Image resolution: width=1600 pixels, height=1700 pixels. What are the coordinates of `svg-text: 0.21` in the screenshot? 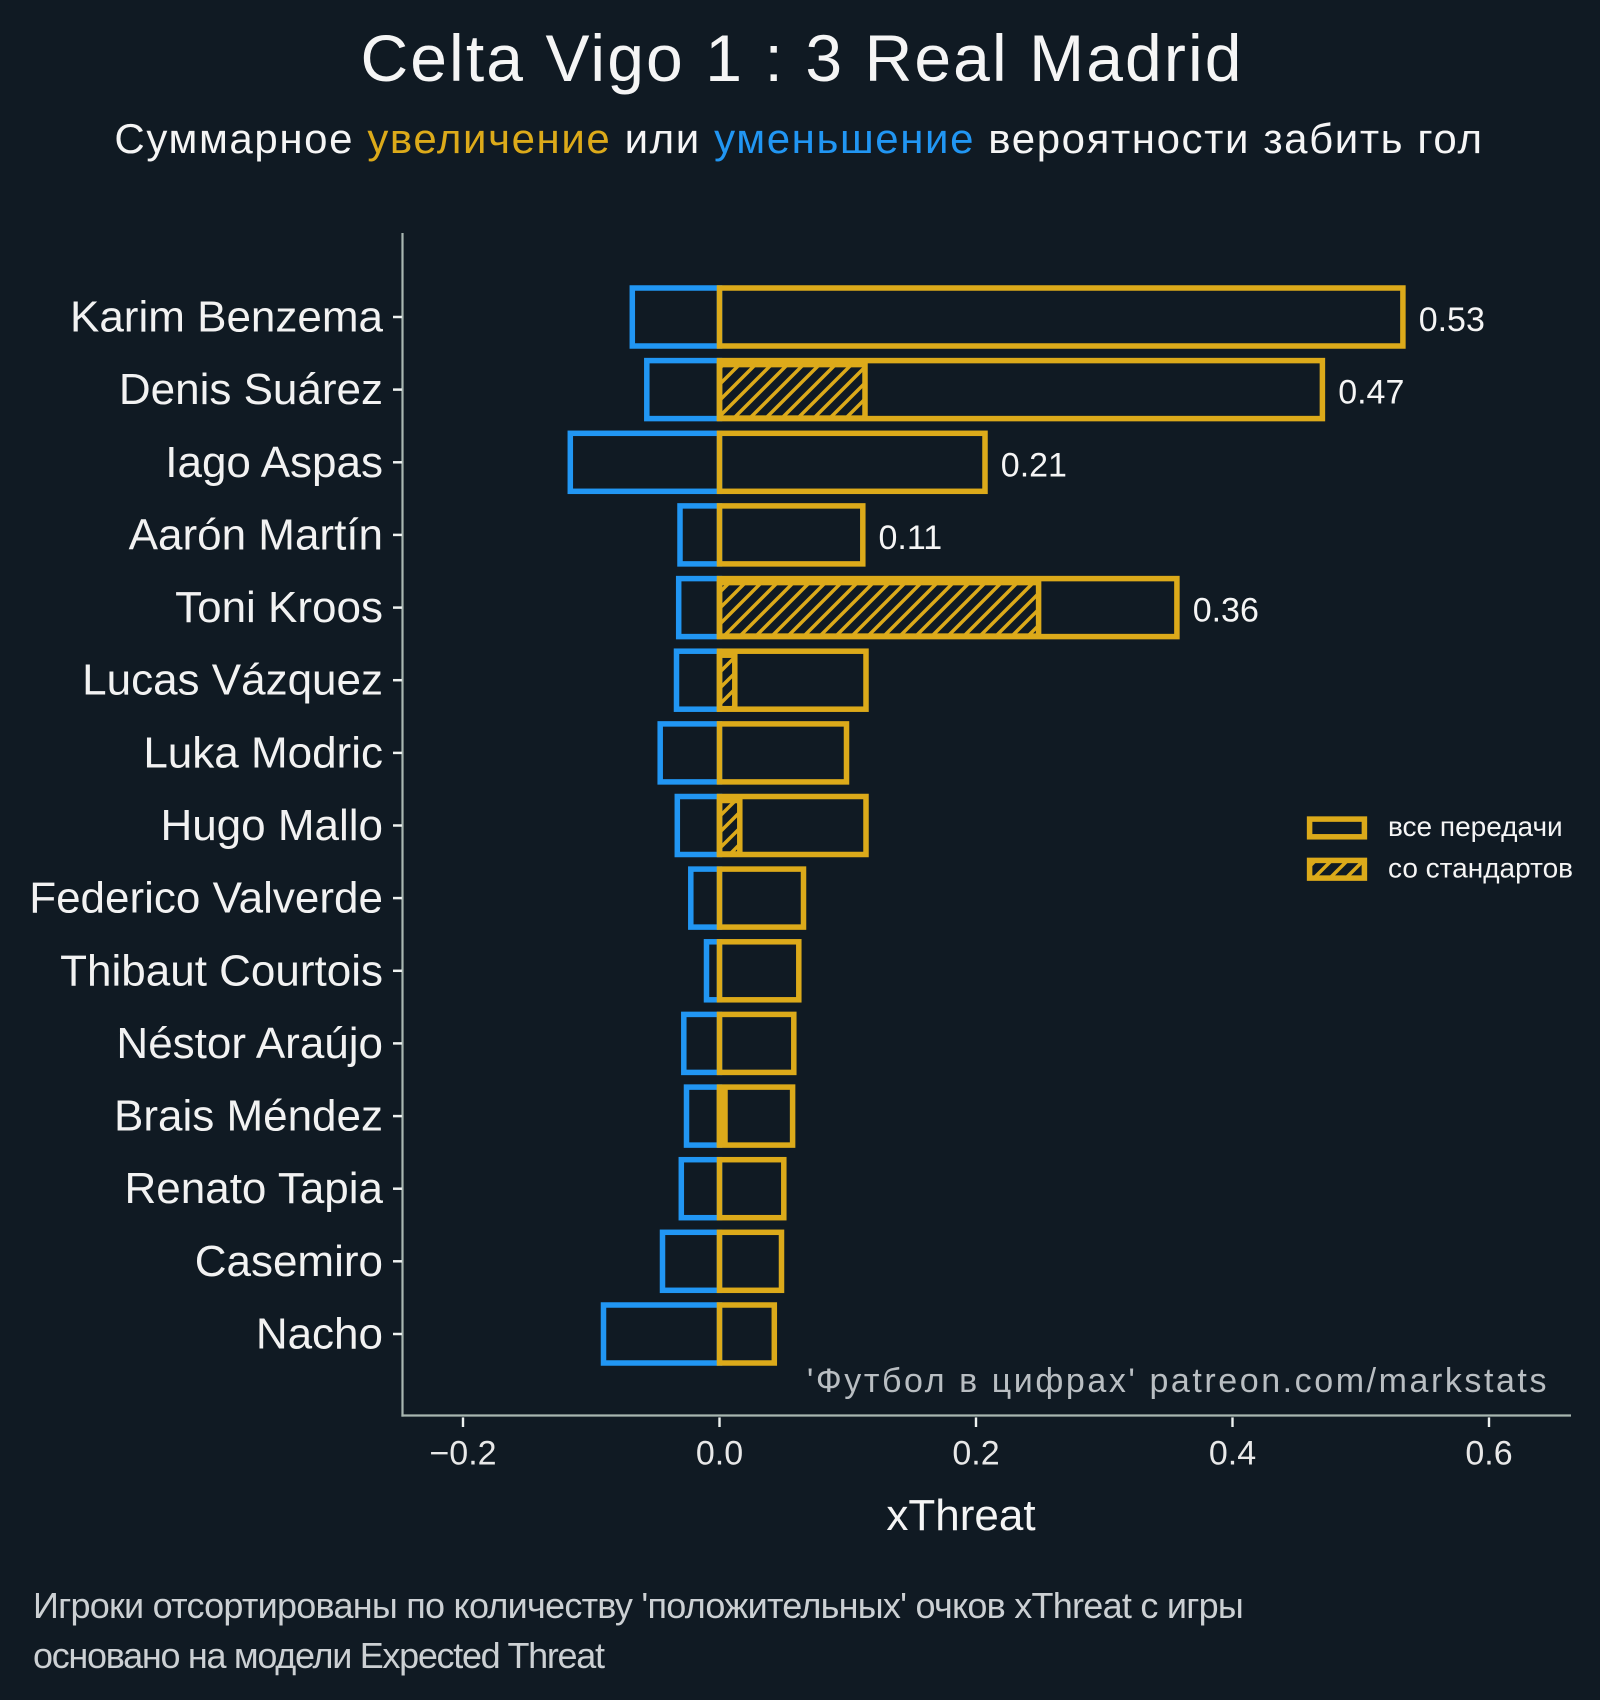 It's located at (1034, 465).